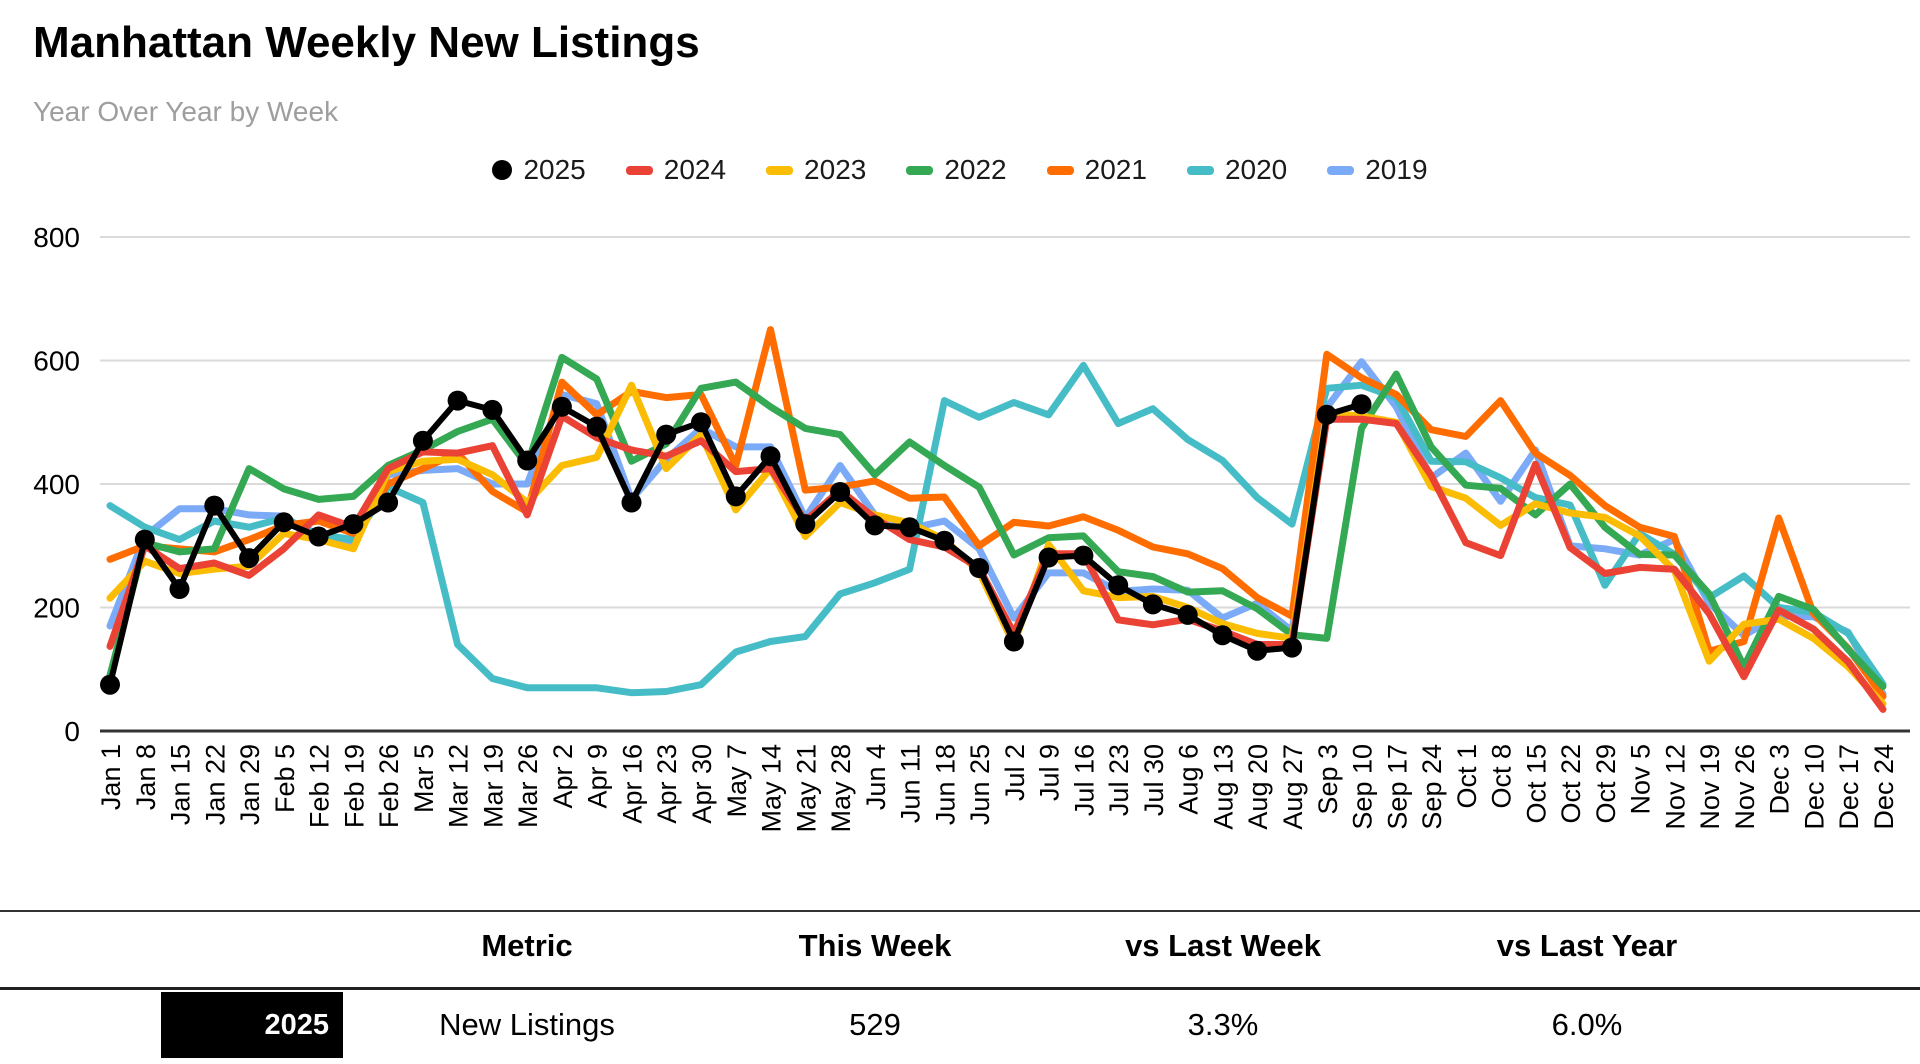 The height and width of the screenshot is (1064, 1920). What do you see at coordinates (1256, 169) in the screenshot?
I see `legend-label: 2020` at bounding box center [1256, 169].